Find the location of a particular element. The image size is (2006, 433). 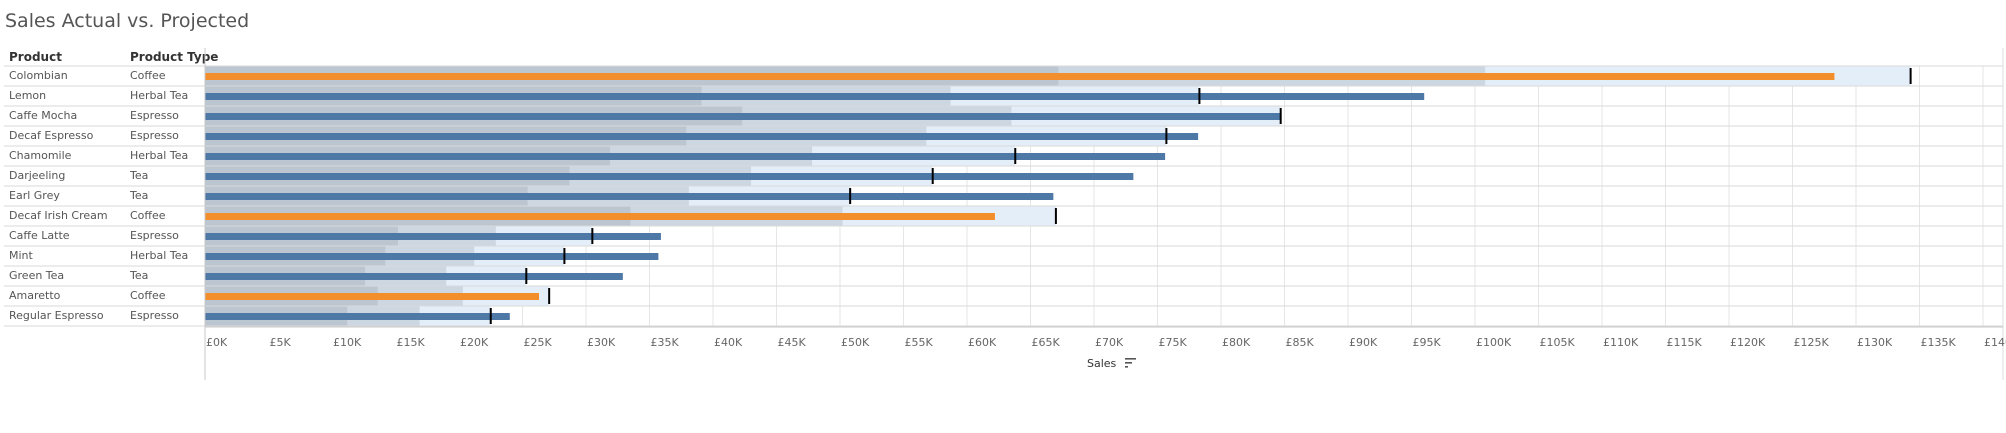

x-tick-label: £10K is located at coordinates (347, 342).